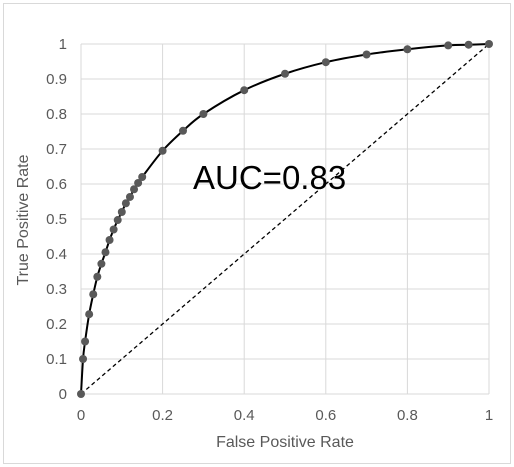  I want to click on y-tick-label: 0.6, so click(56, 184).